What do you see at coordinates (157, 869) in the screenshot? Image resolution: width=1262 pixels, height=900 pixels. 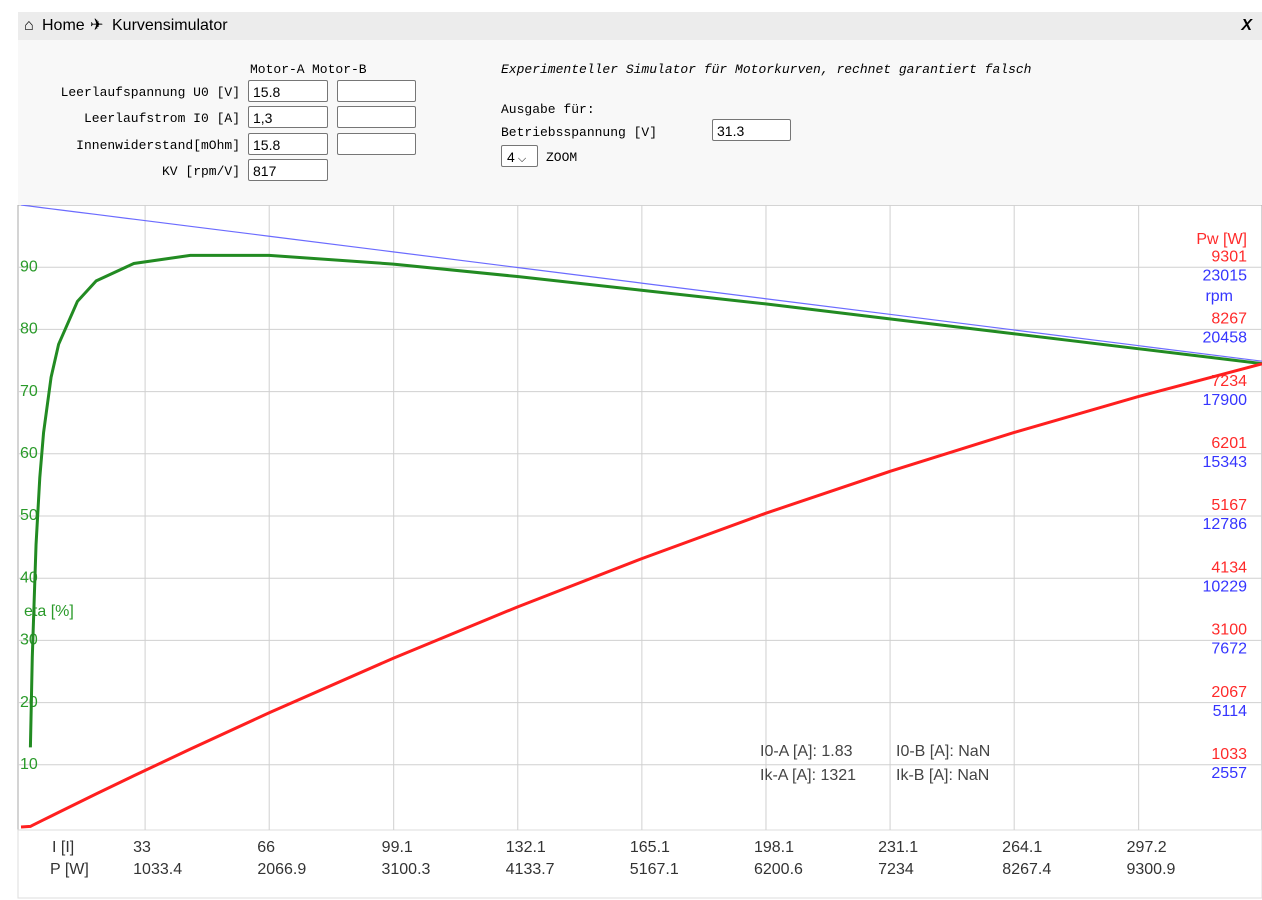 I see `x2-tick-label: 1033.4` at bounding box center [157, 869].